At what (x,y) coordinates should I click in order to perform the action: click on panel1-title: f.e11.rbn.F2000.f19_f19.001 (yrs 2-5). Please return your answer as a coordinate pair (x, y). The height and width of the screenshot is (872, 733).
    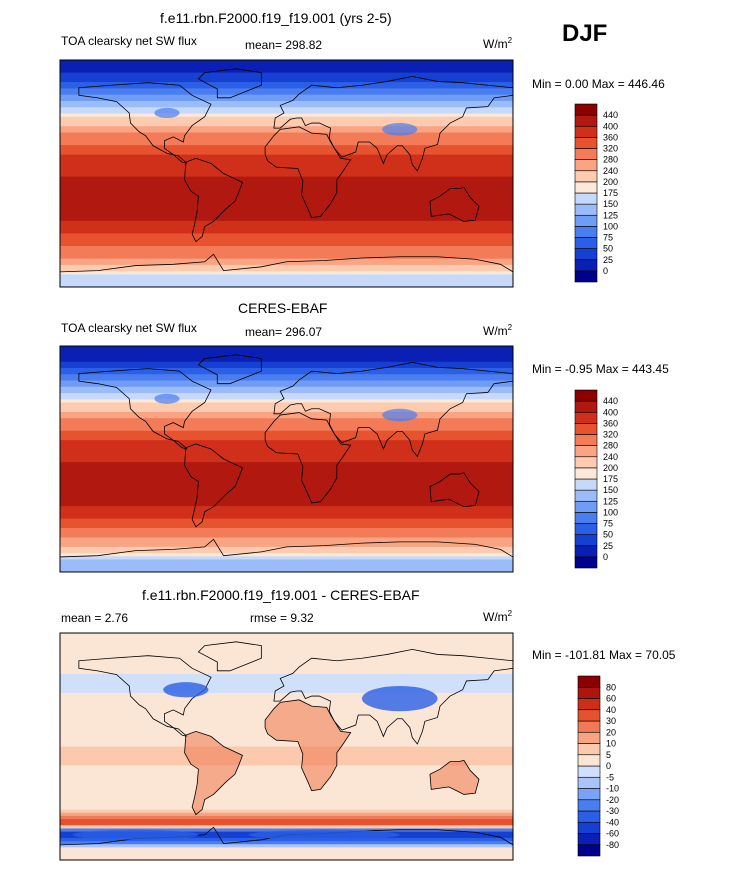
    Looking at the image, I should click on (276, 18).